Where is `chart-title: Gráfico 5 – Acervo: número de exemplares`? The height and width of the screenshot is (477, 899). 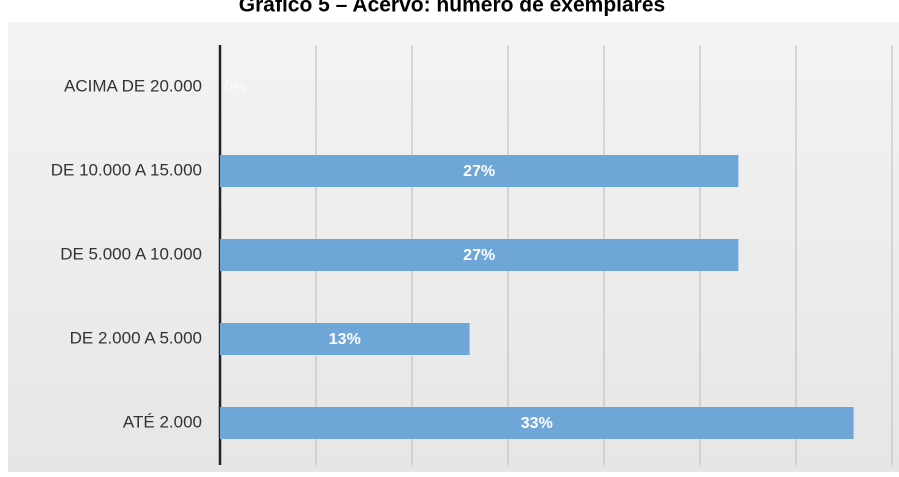
chart-title: Gráfico 5 – Acervo: número de exemplares is located at coordinates (452, 8).